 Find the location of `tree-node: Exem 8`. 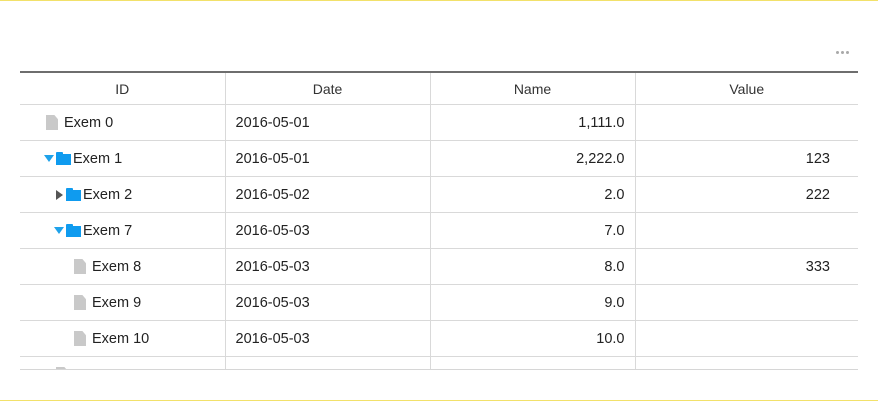

tree-node: Exem 8 is located at coordinates (122, 266).